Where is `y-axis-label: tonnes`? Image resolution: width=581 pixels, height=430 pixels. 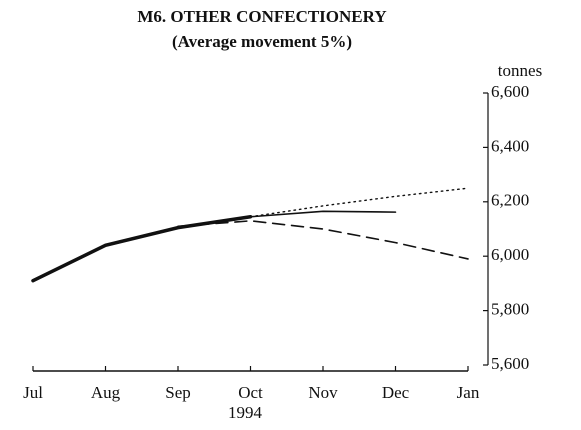 y-axis-label: tonnes is located at coordinates (520, 70).